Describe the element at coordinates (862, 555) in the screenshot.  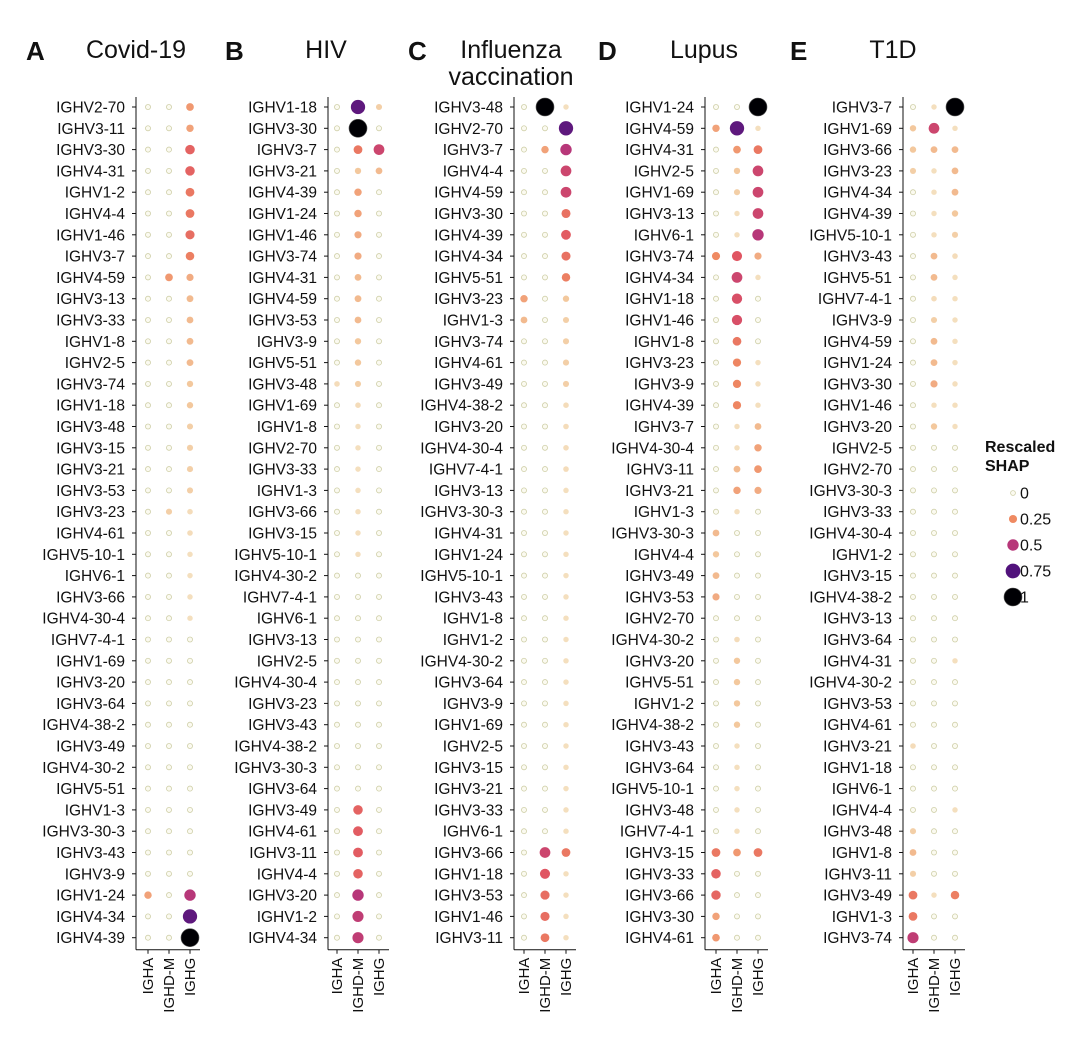
I see `row-label: IGHV1-2` at that location.